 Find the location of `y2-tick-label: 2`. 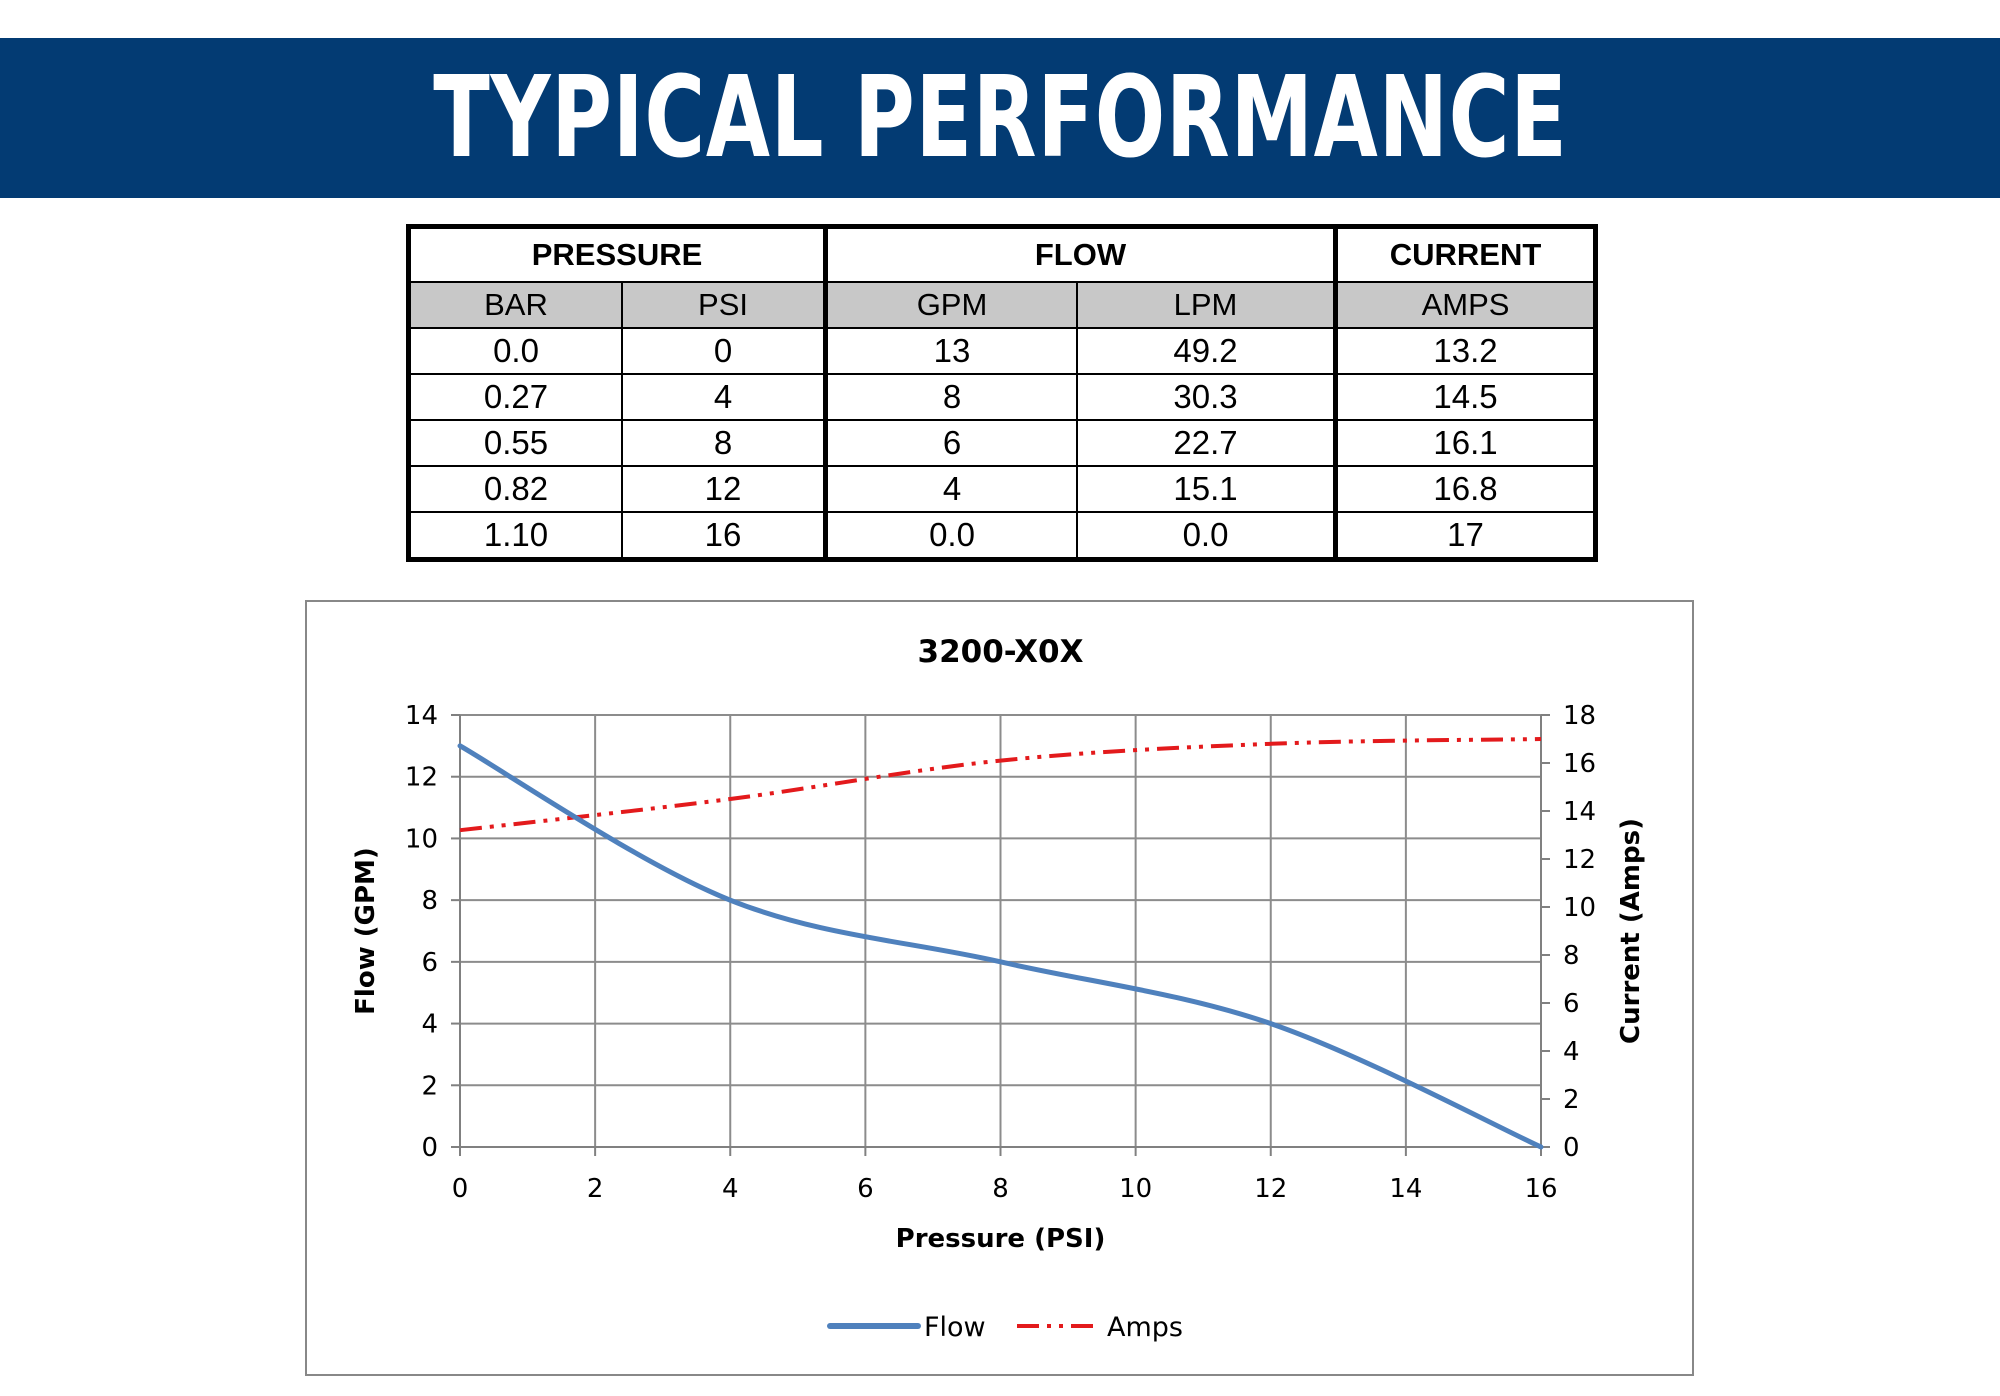

y2-tick-label: 2 is located at coordinates (1571, 1100).